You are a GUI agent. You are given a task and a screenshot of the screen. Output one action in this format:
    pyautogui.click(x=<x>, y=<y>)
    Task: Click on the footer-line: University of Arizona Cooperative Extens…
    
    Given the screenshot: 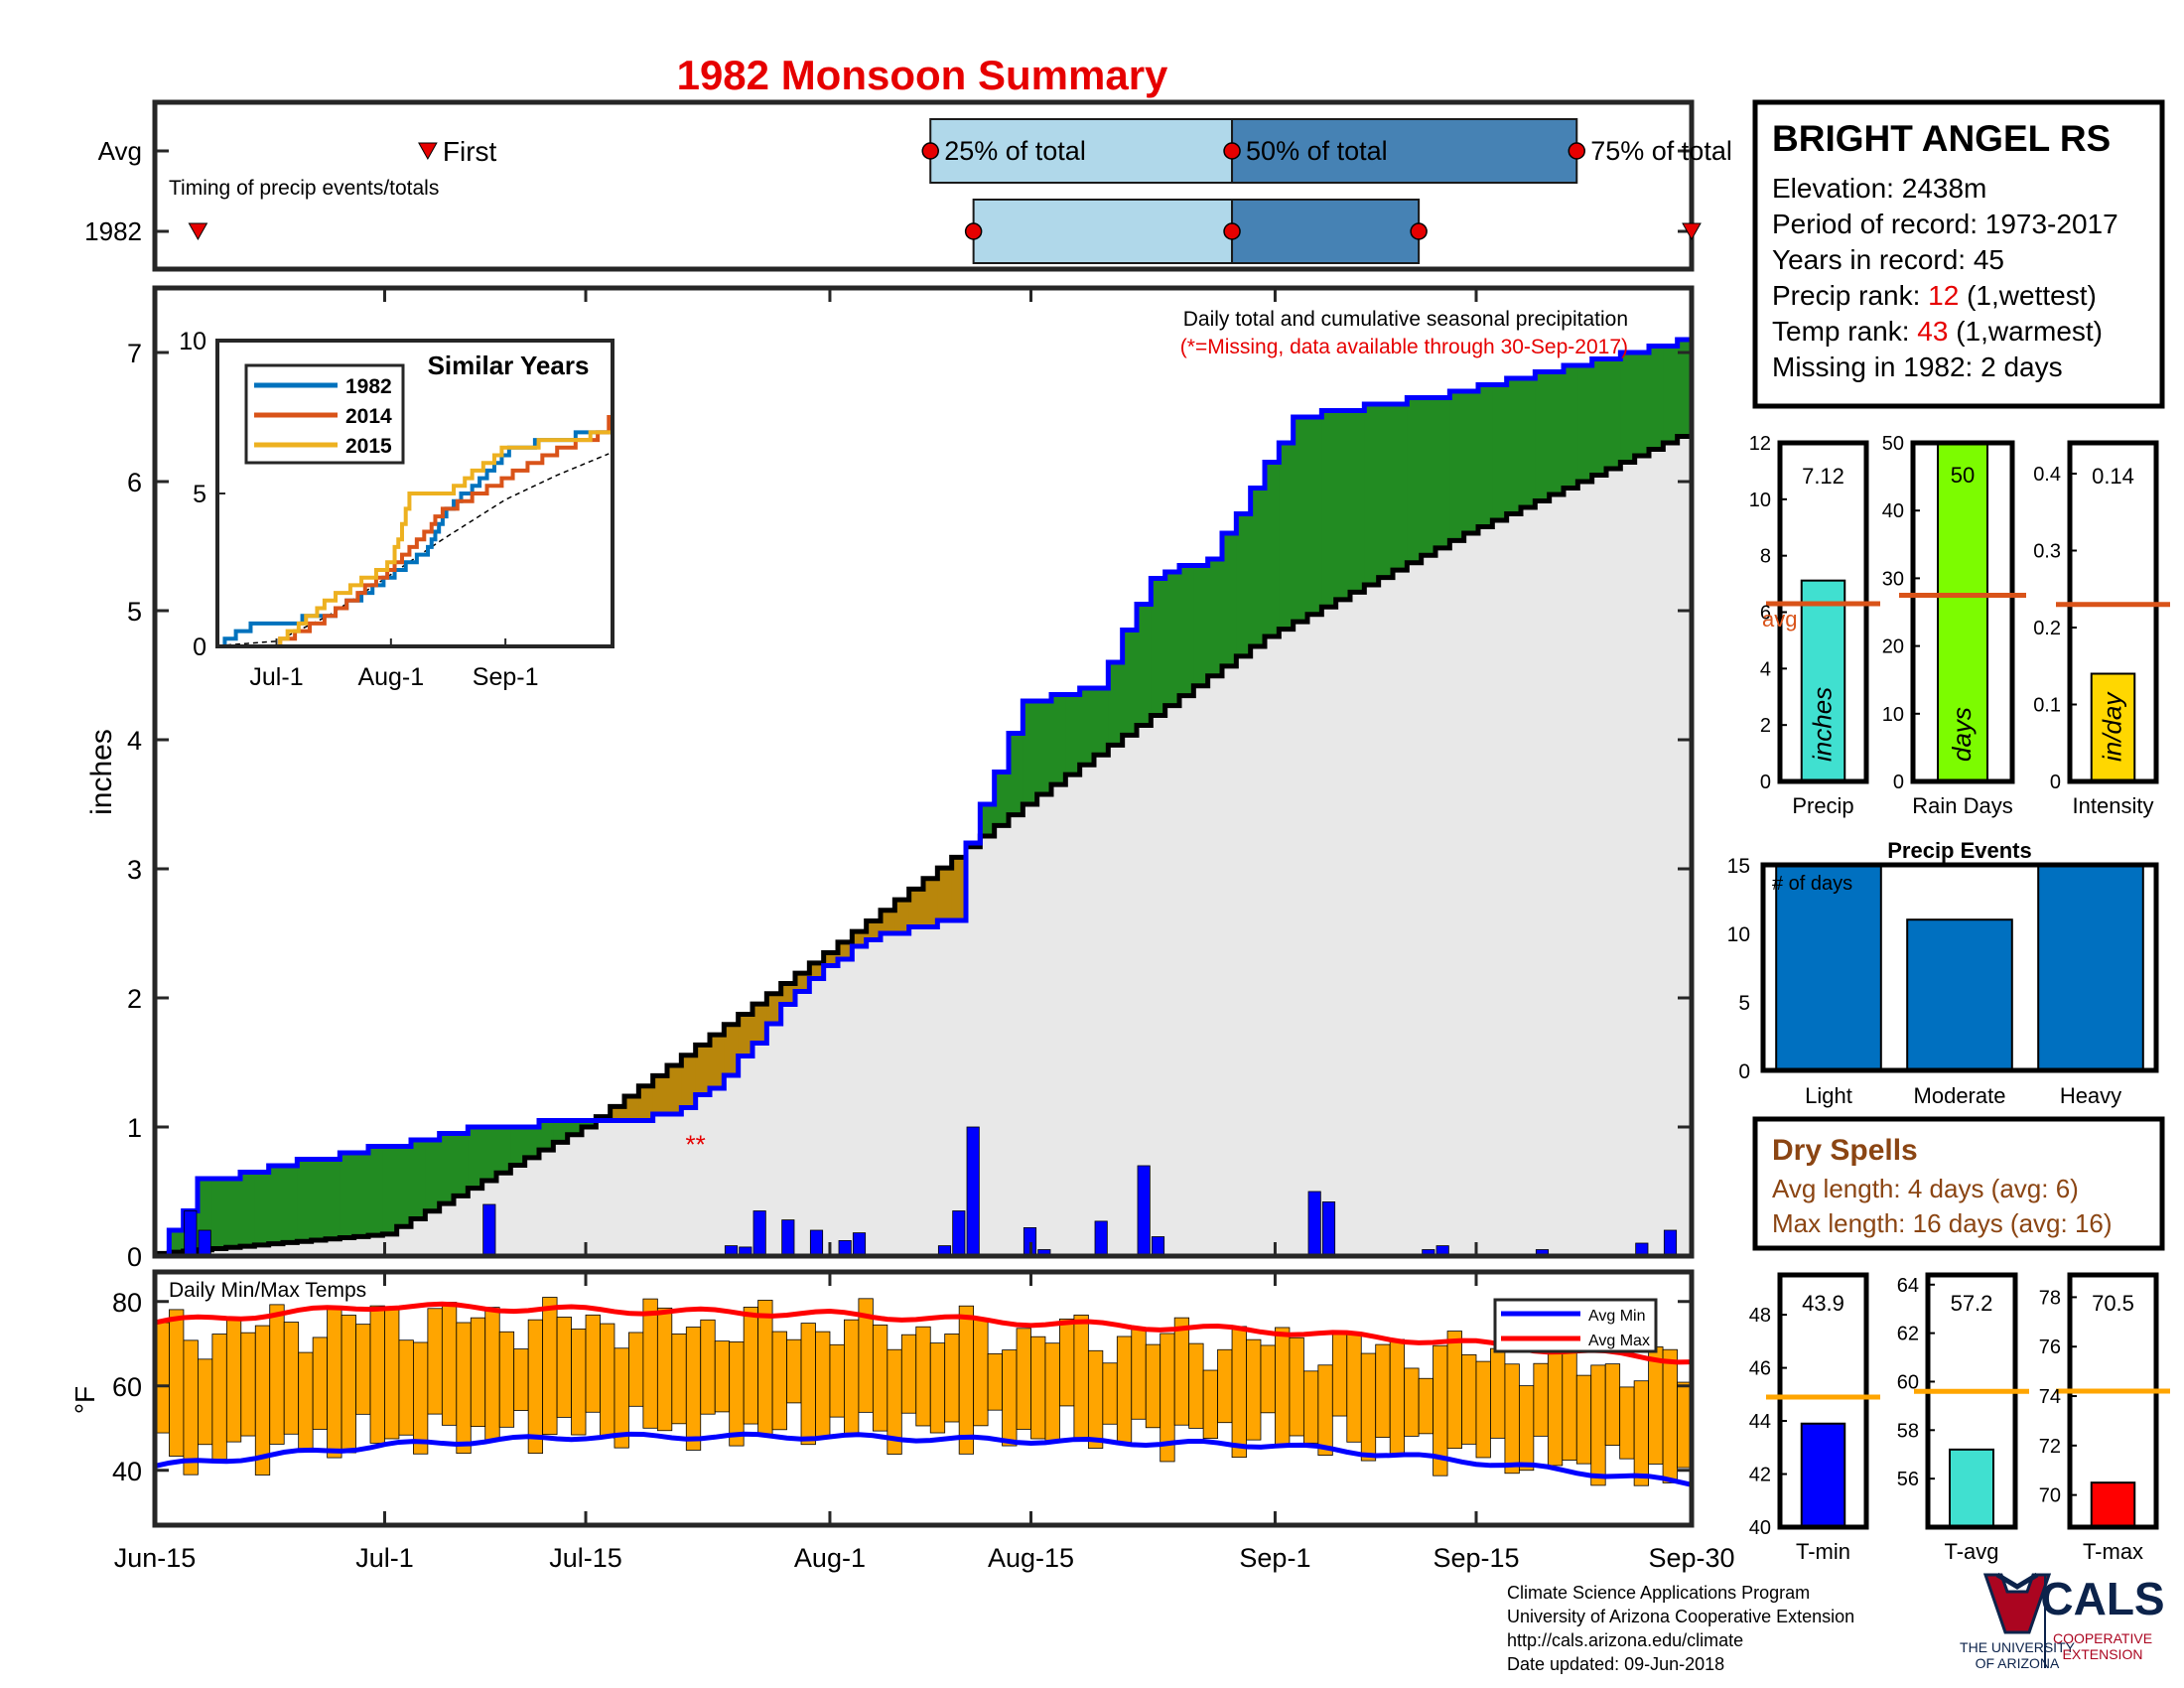 What is the action you would take?
    pyautogui.click(x=1680, y=1616)
    